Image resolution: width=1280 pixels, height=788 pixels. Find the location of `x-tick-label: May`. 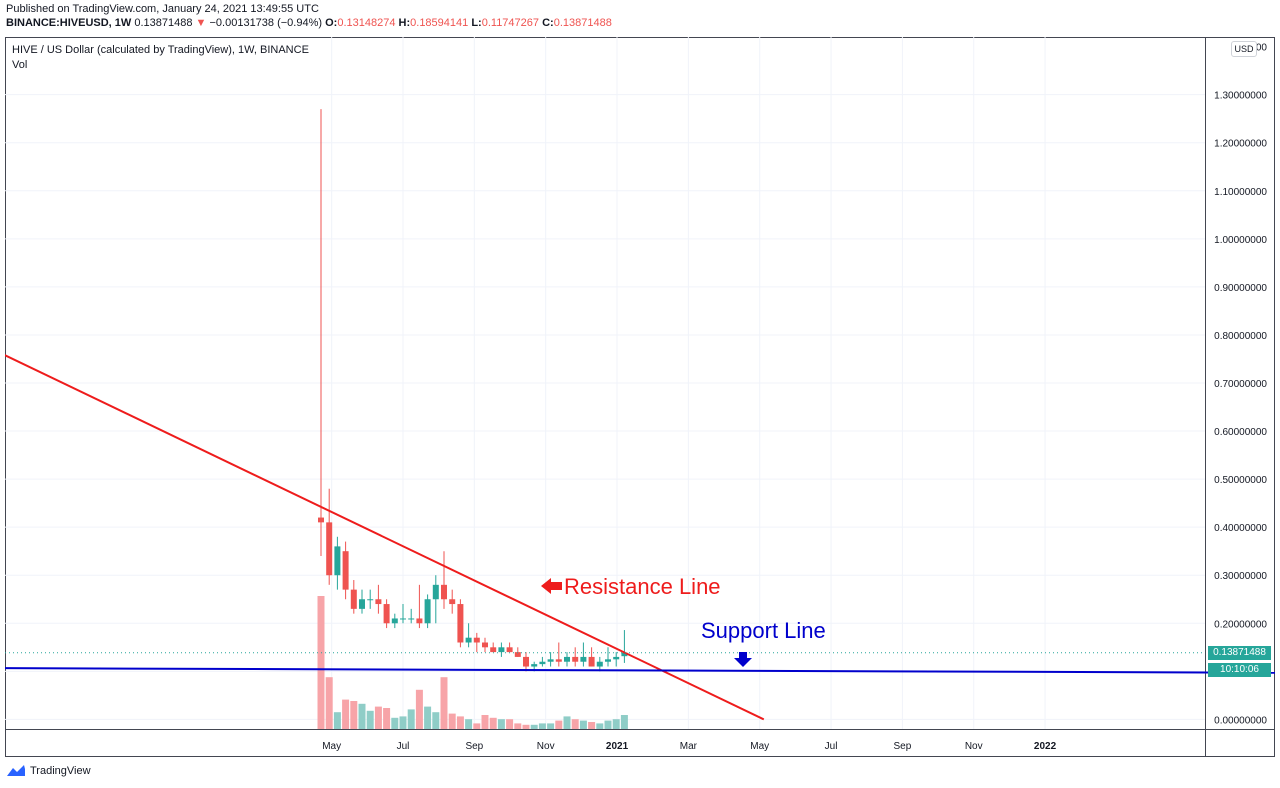

x-tick-label: May is located at coordinates (331, 746).